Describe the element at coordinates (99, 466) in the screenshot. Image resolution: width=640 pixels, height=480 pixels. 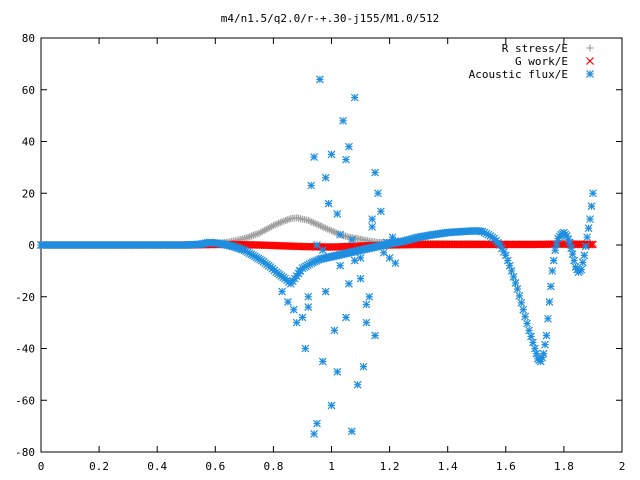
I see `x-tick-label: 0.2` at that location.